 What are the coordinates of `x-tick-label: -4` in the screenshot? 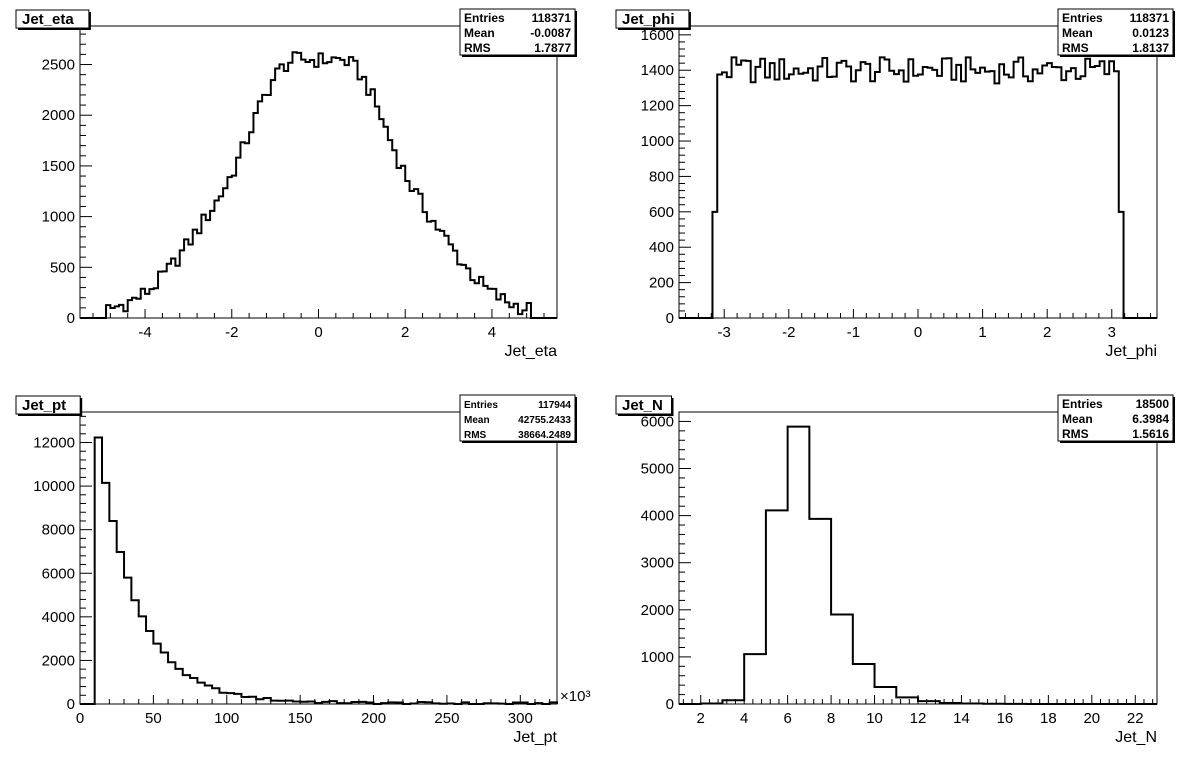 It's located at (144, 332).